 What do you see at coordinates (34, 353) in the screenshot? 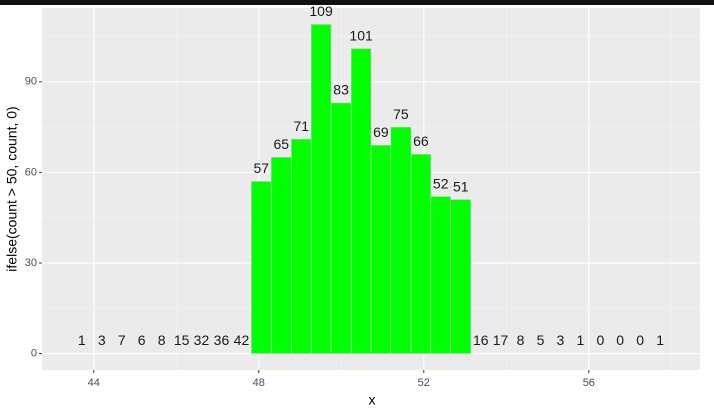
I see `y-tick-label: 0` at bounding box center [34, 353].